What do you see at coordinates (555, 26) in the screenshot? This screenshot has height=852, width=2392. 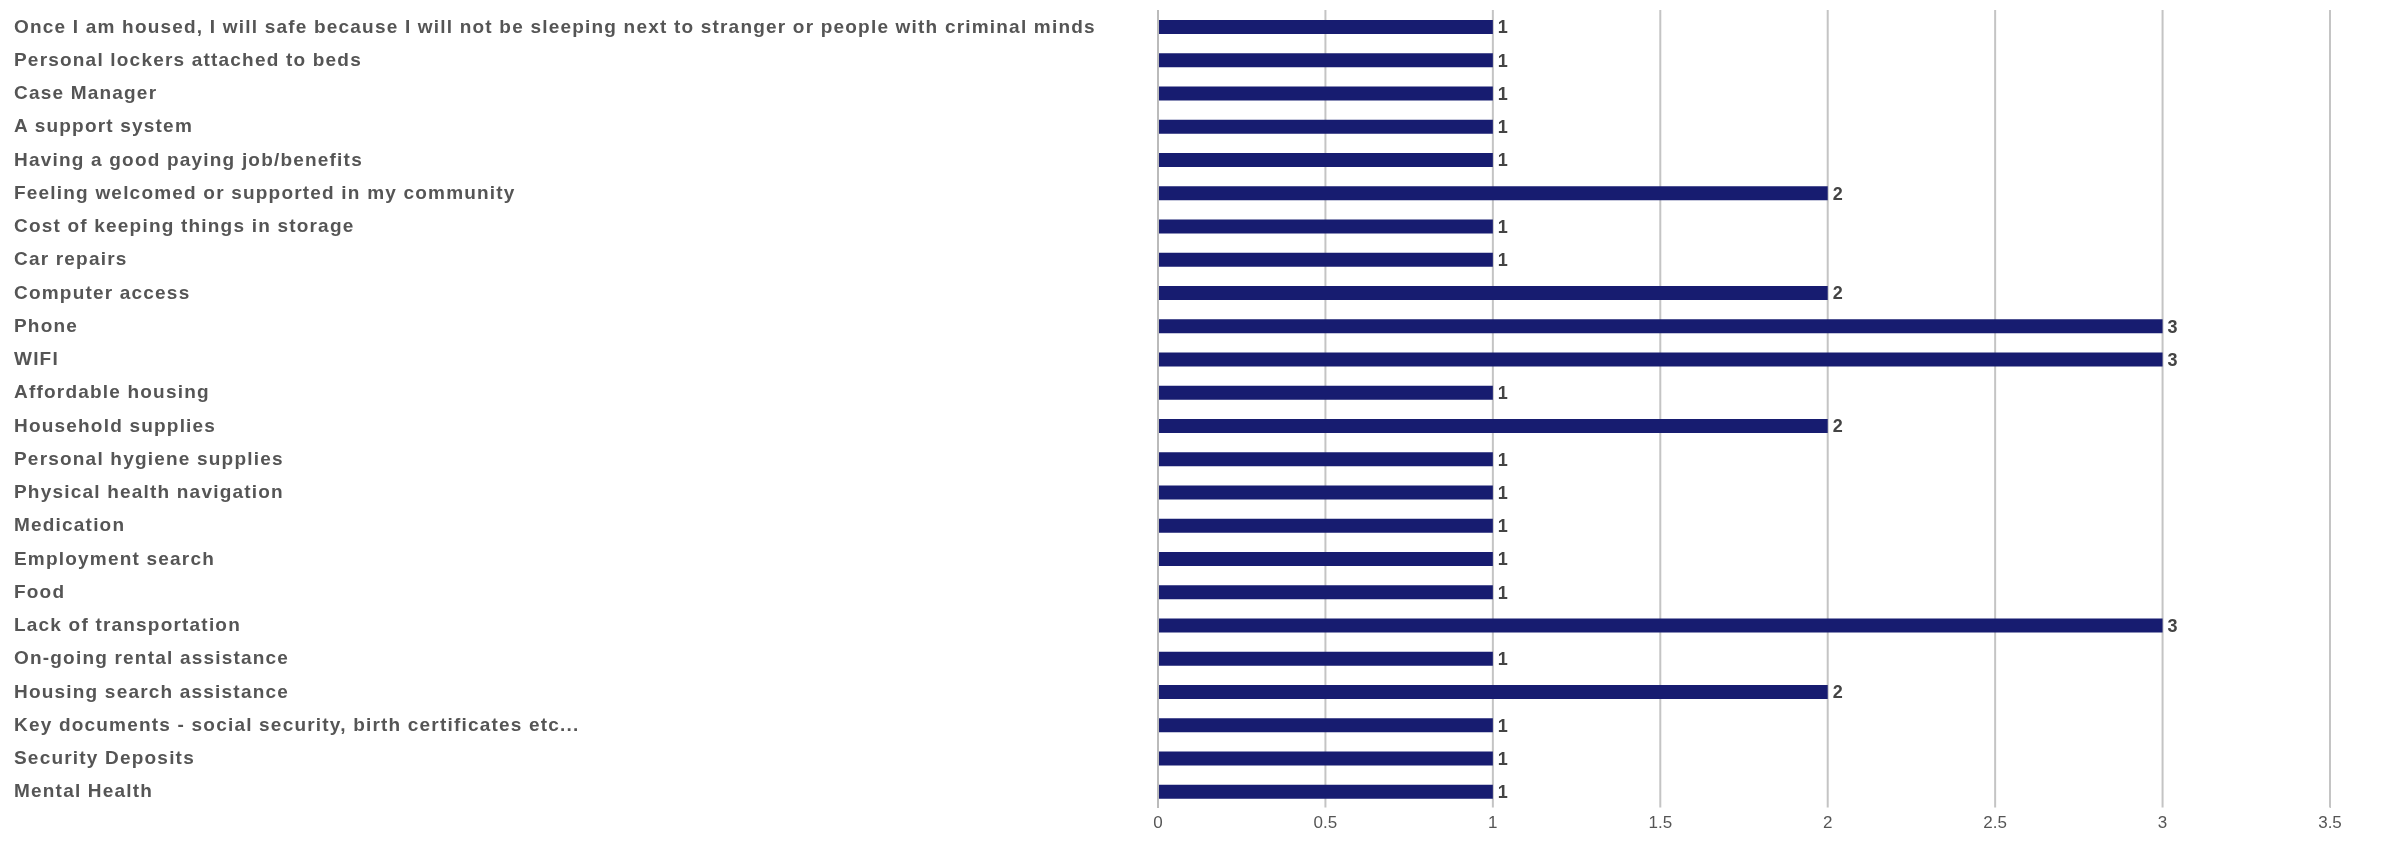 I see `y-tick-label: Once I am housed, I will safe because I will not be sleeping next to stranger or people with criminal minds` at bounding box center [555, 26].